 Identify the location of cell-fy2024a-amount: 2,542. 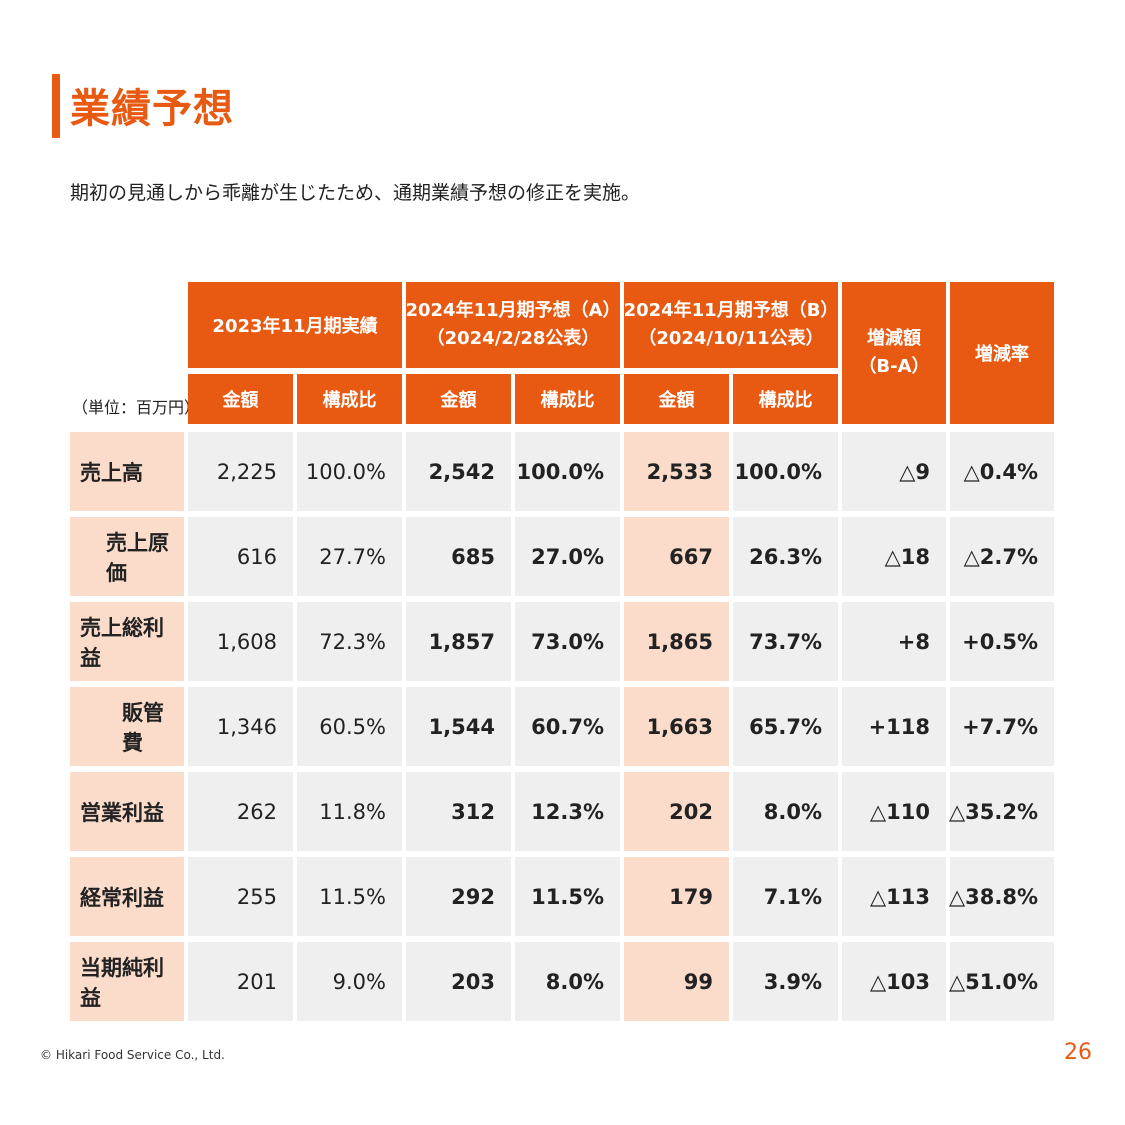
(458, 471).